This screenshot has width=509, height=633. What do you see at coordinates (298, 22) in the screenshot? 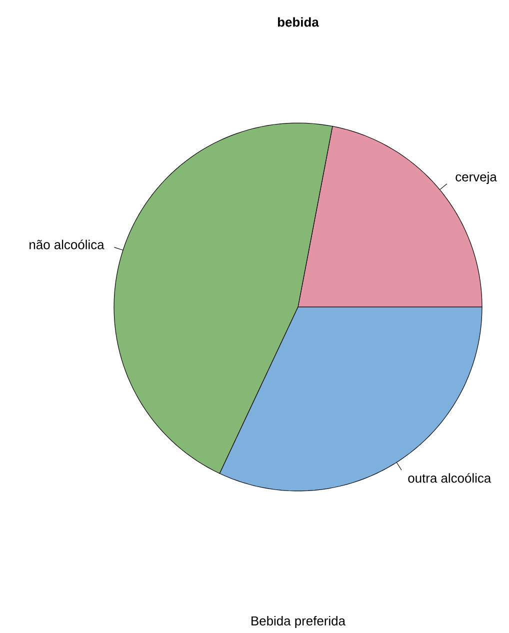
I see `chart-title: bebida` at bounding box center [298, 22].